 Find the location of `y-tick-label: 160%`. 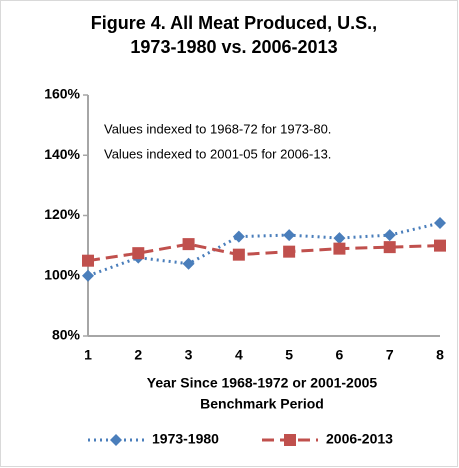

y-tick-label: 160% is located at coordinates (62, 94).